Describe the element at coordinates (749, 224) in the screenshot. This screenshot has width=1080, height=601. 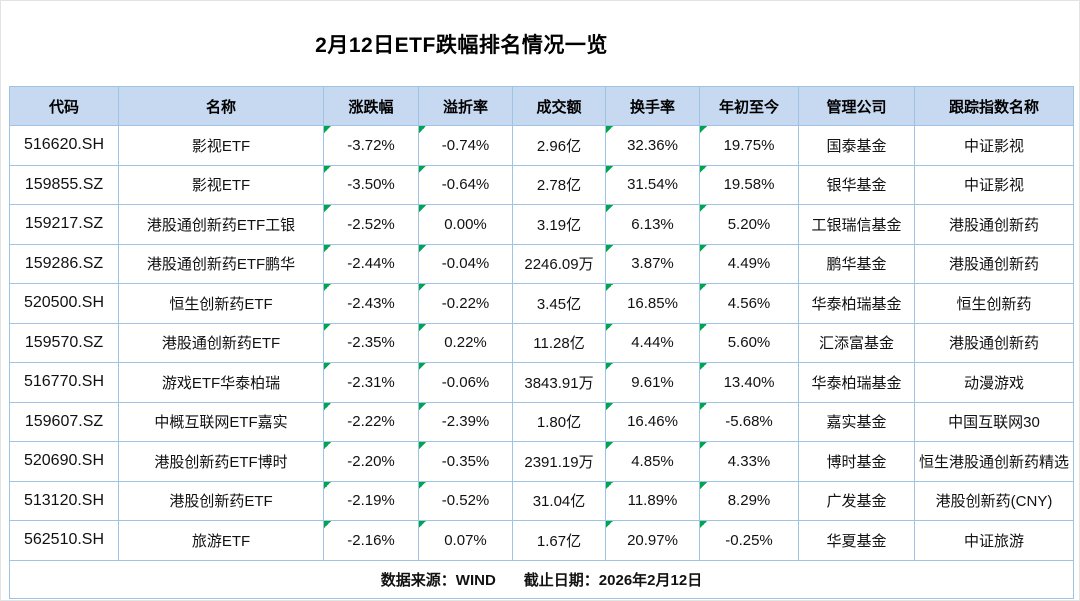
I see `cell-ytd: 5.20%` at that location.